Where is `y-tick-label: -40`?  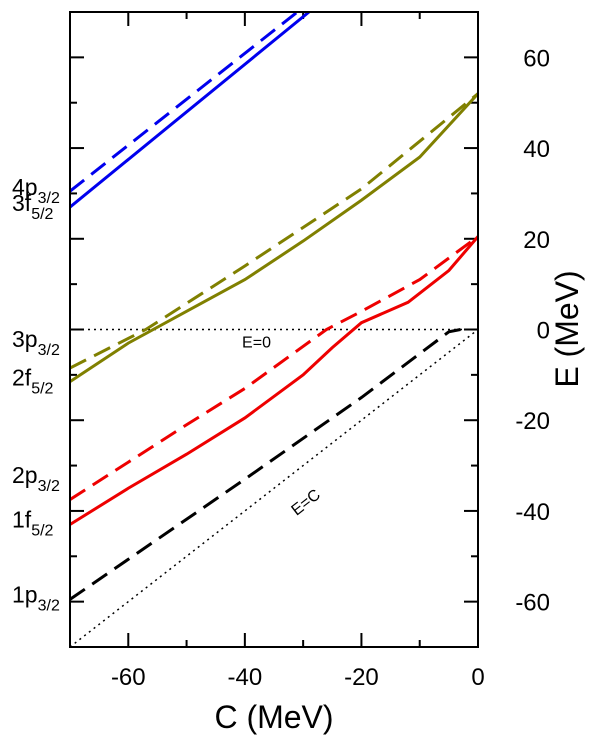 y-tick-label: -40 is located at coordinates (532, 512).